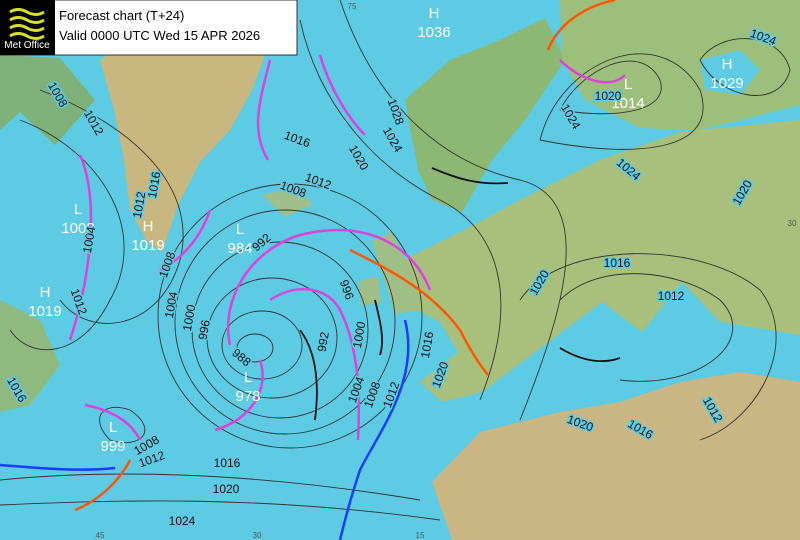 The width and height of the screenshot is (800, 540). What do you see at coordinates (323, 341) in the screenshot?
I see `isobar-label: 992` at bounding box center [323, 341].